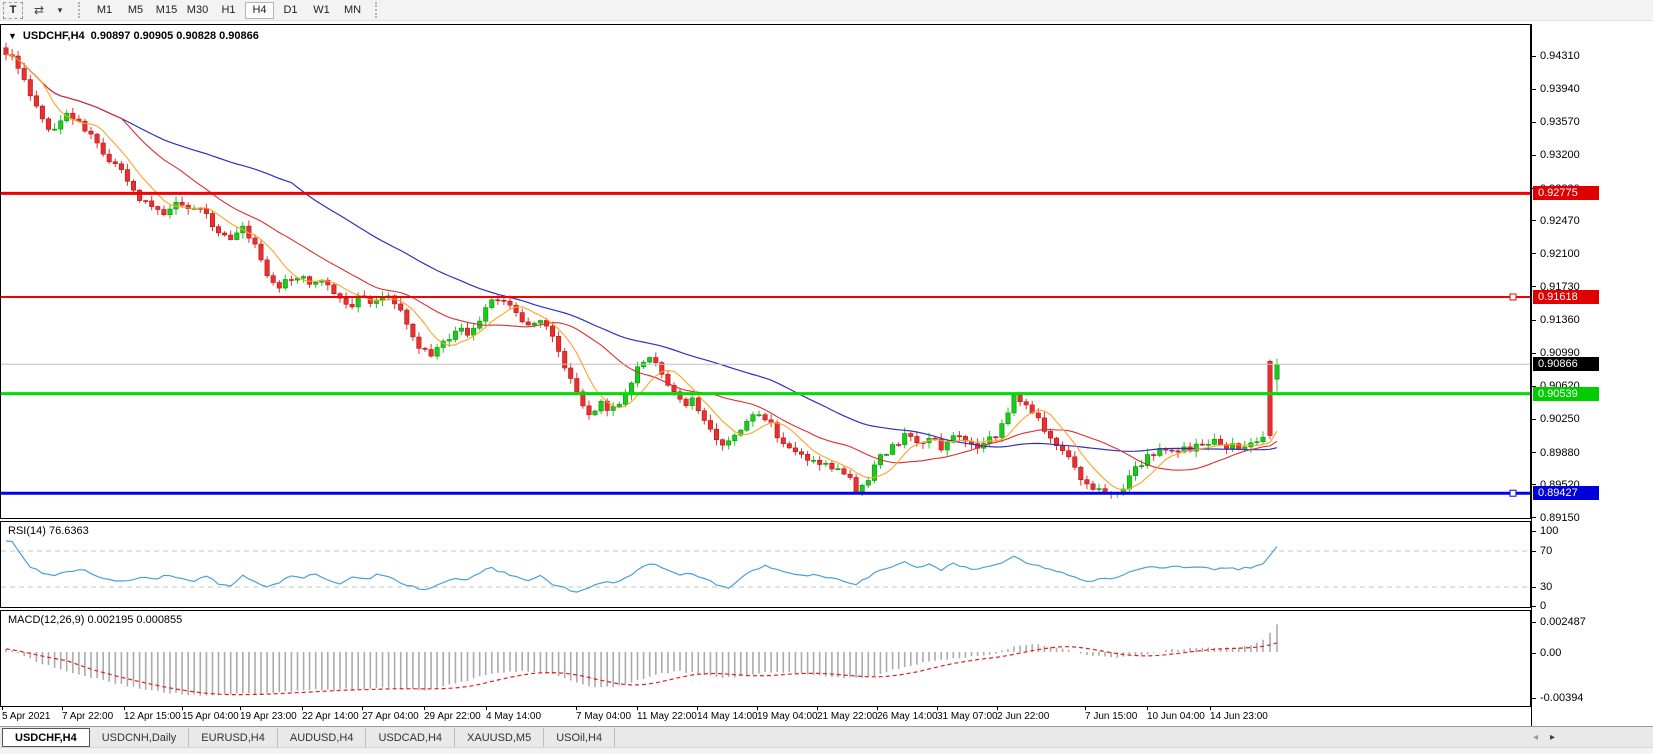 The image size is (1653, 754). What do you see at coordinates (12, 36) in the screenshot?
I see `collapse-icon: ▼` at bounding box center [12, 36].